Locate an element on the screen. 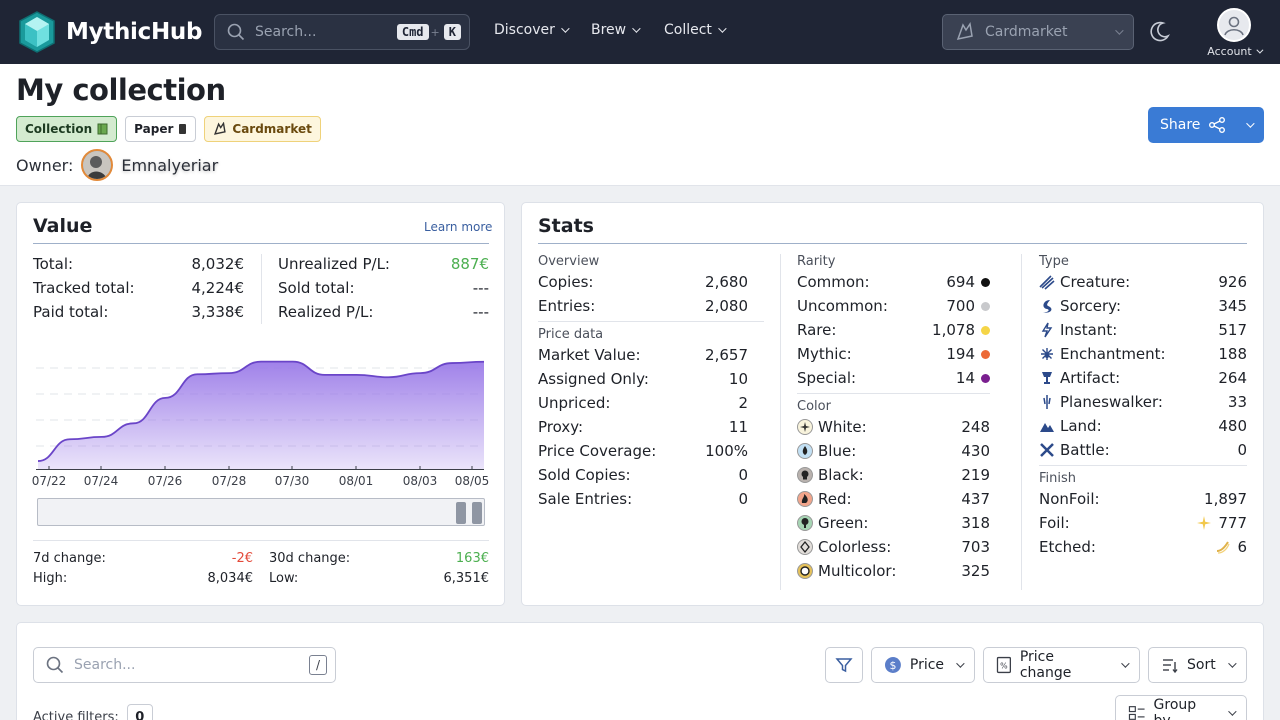 This screenshot has width=1280, height=720. stat-value-wrap: 10 is located at coordinates (738, 379).